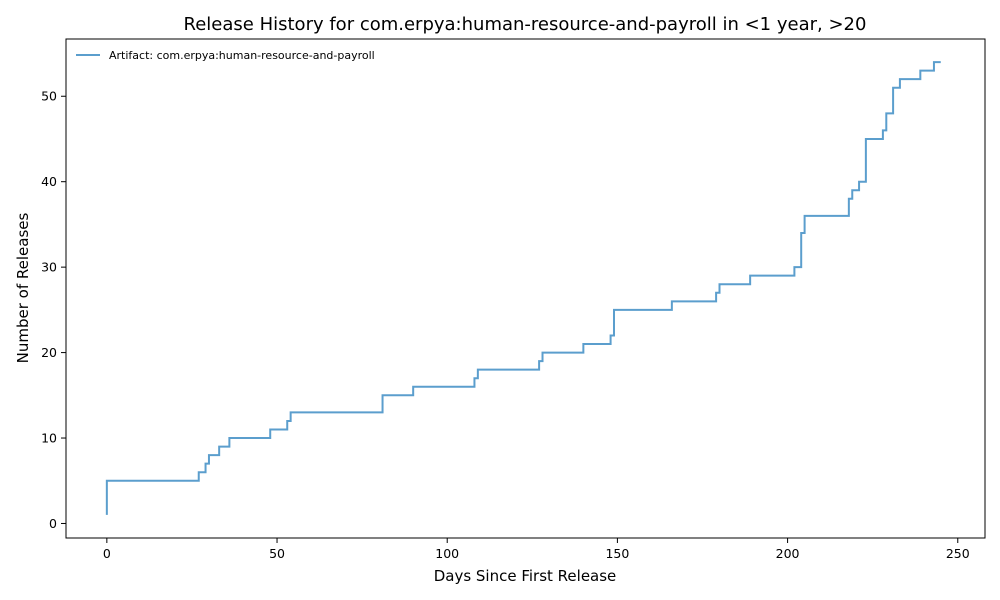  What do you see at coordinates (617, 553) in the screenshot?
I see `x-tick-label: 150` at bounding box center [617, 553].